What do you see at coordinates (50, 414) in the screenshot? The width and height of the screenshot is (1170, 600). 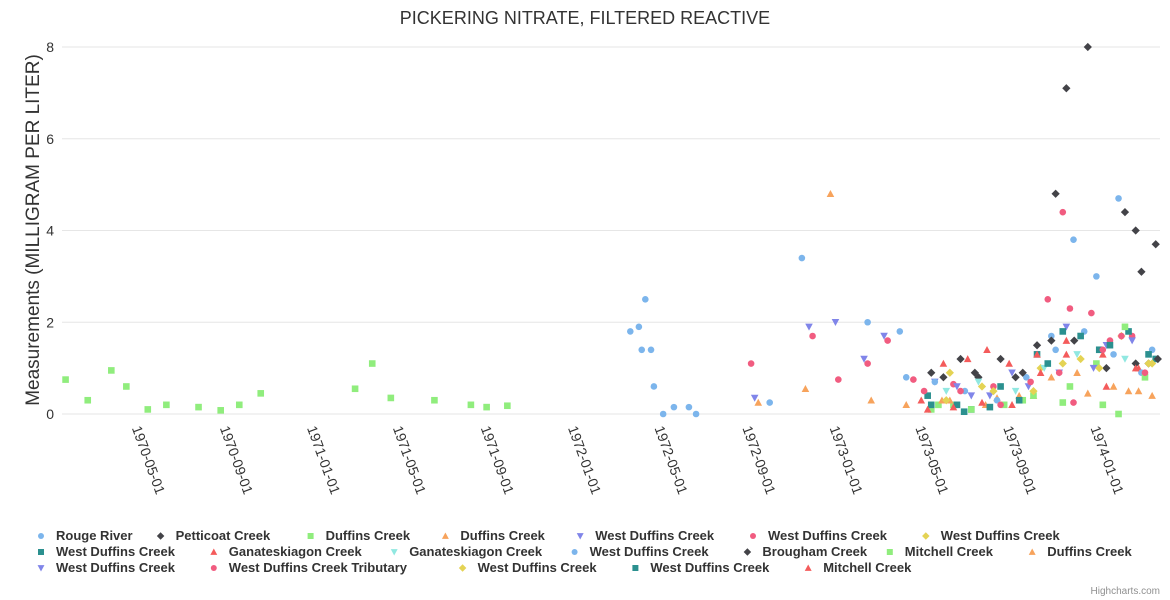 I see `y-tick-label: 0` at bounding box center [50, 414].